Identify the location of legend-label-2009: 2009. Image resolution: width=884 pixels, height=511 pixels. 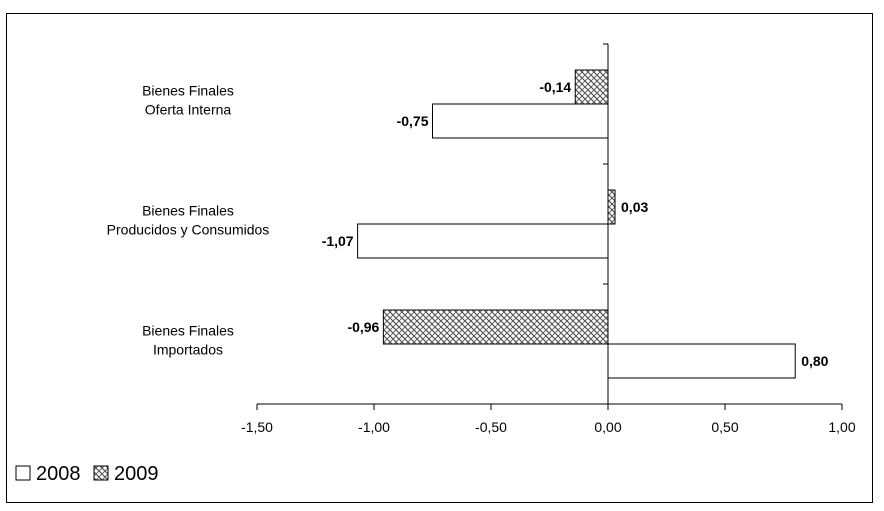
(136, 474).